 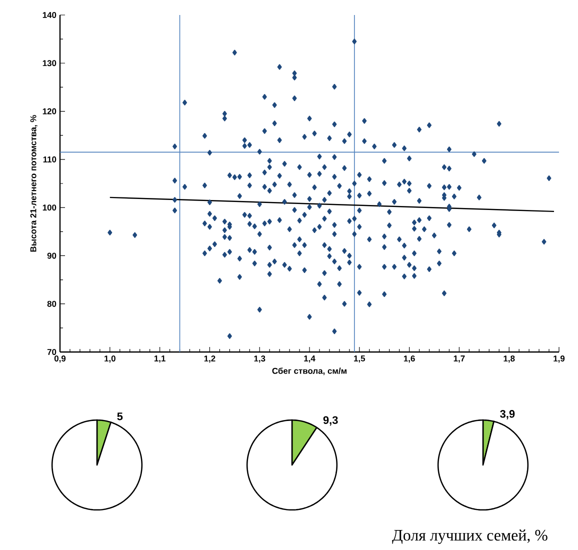 What do you see at coordinates (51, 303) in the screenshot?
I see `y-tick-label: 80` at bounding box center [51, 303].